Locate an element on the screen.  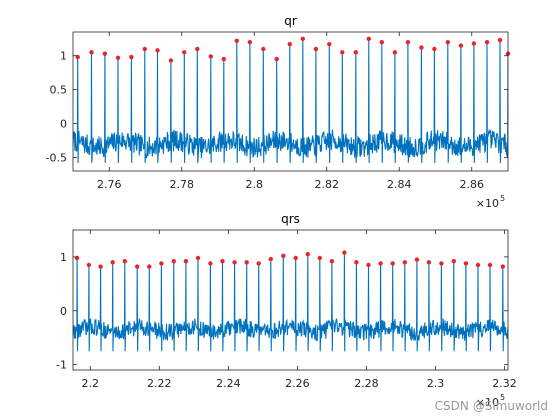
csdn-watermark: CSDN @Simuworld is located at coordinates (491, 406).